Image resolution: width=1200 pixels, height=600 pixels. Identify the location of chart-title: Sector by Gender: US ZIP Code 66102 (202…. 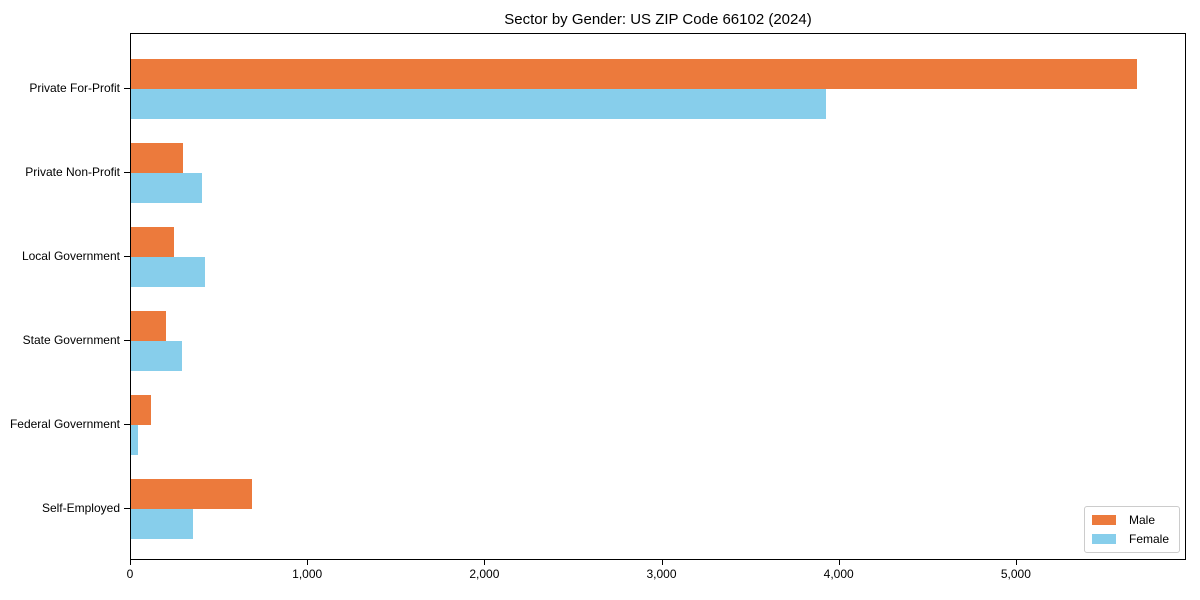
(658, 19).